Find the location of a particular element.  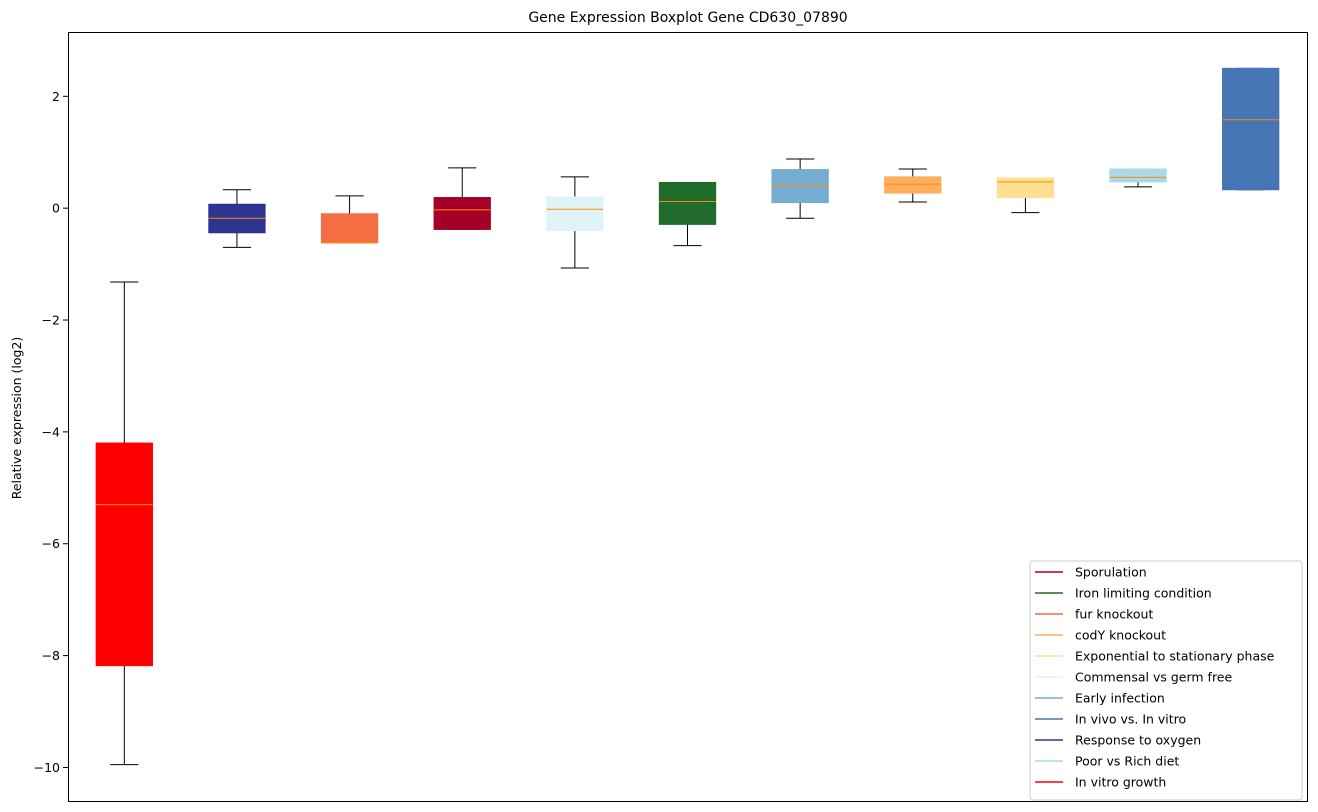

legend-label: Commensal vs germ free is located at coordinates (1153, 677).